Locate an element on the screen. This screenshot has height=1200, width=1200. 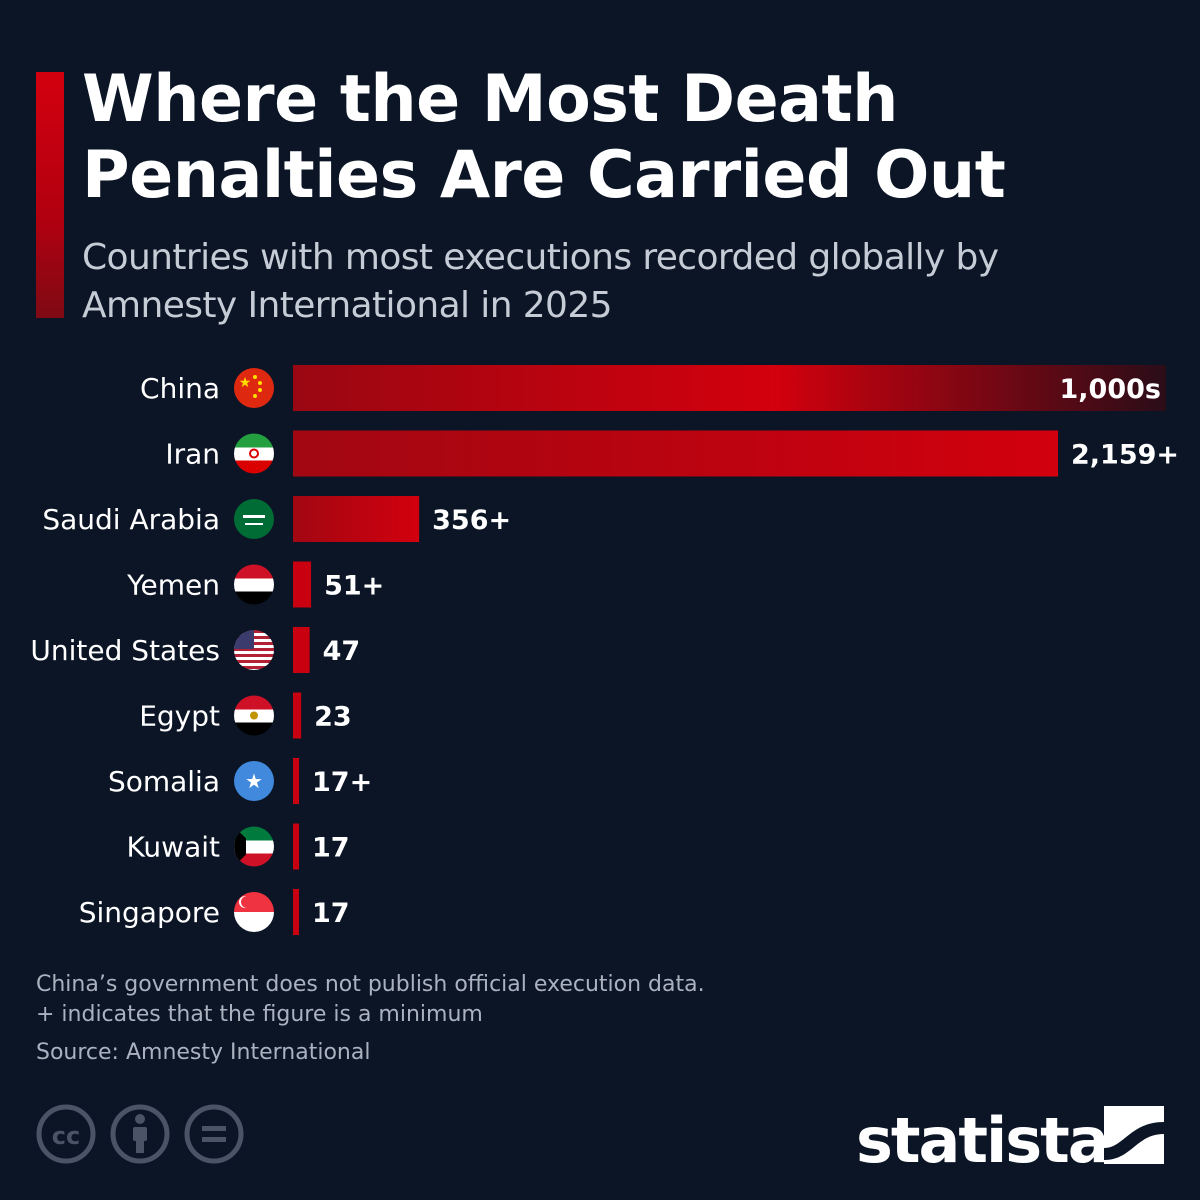
value-label: 1,000s is located at coordinates (1110, 389).